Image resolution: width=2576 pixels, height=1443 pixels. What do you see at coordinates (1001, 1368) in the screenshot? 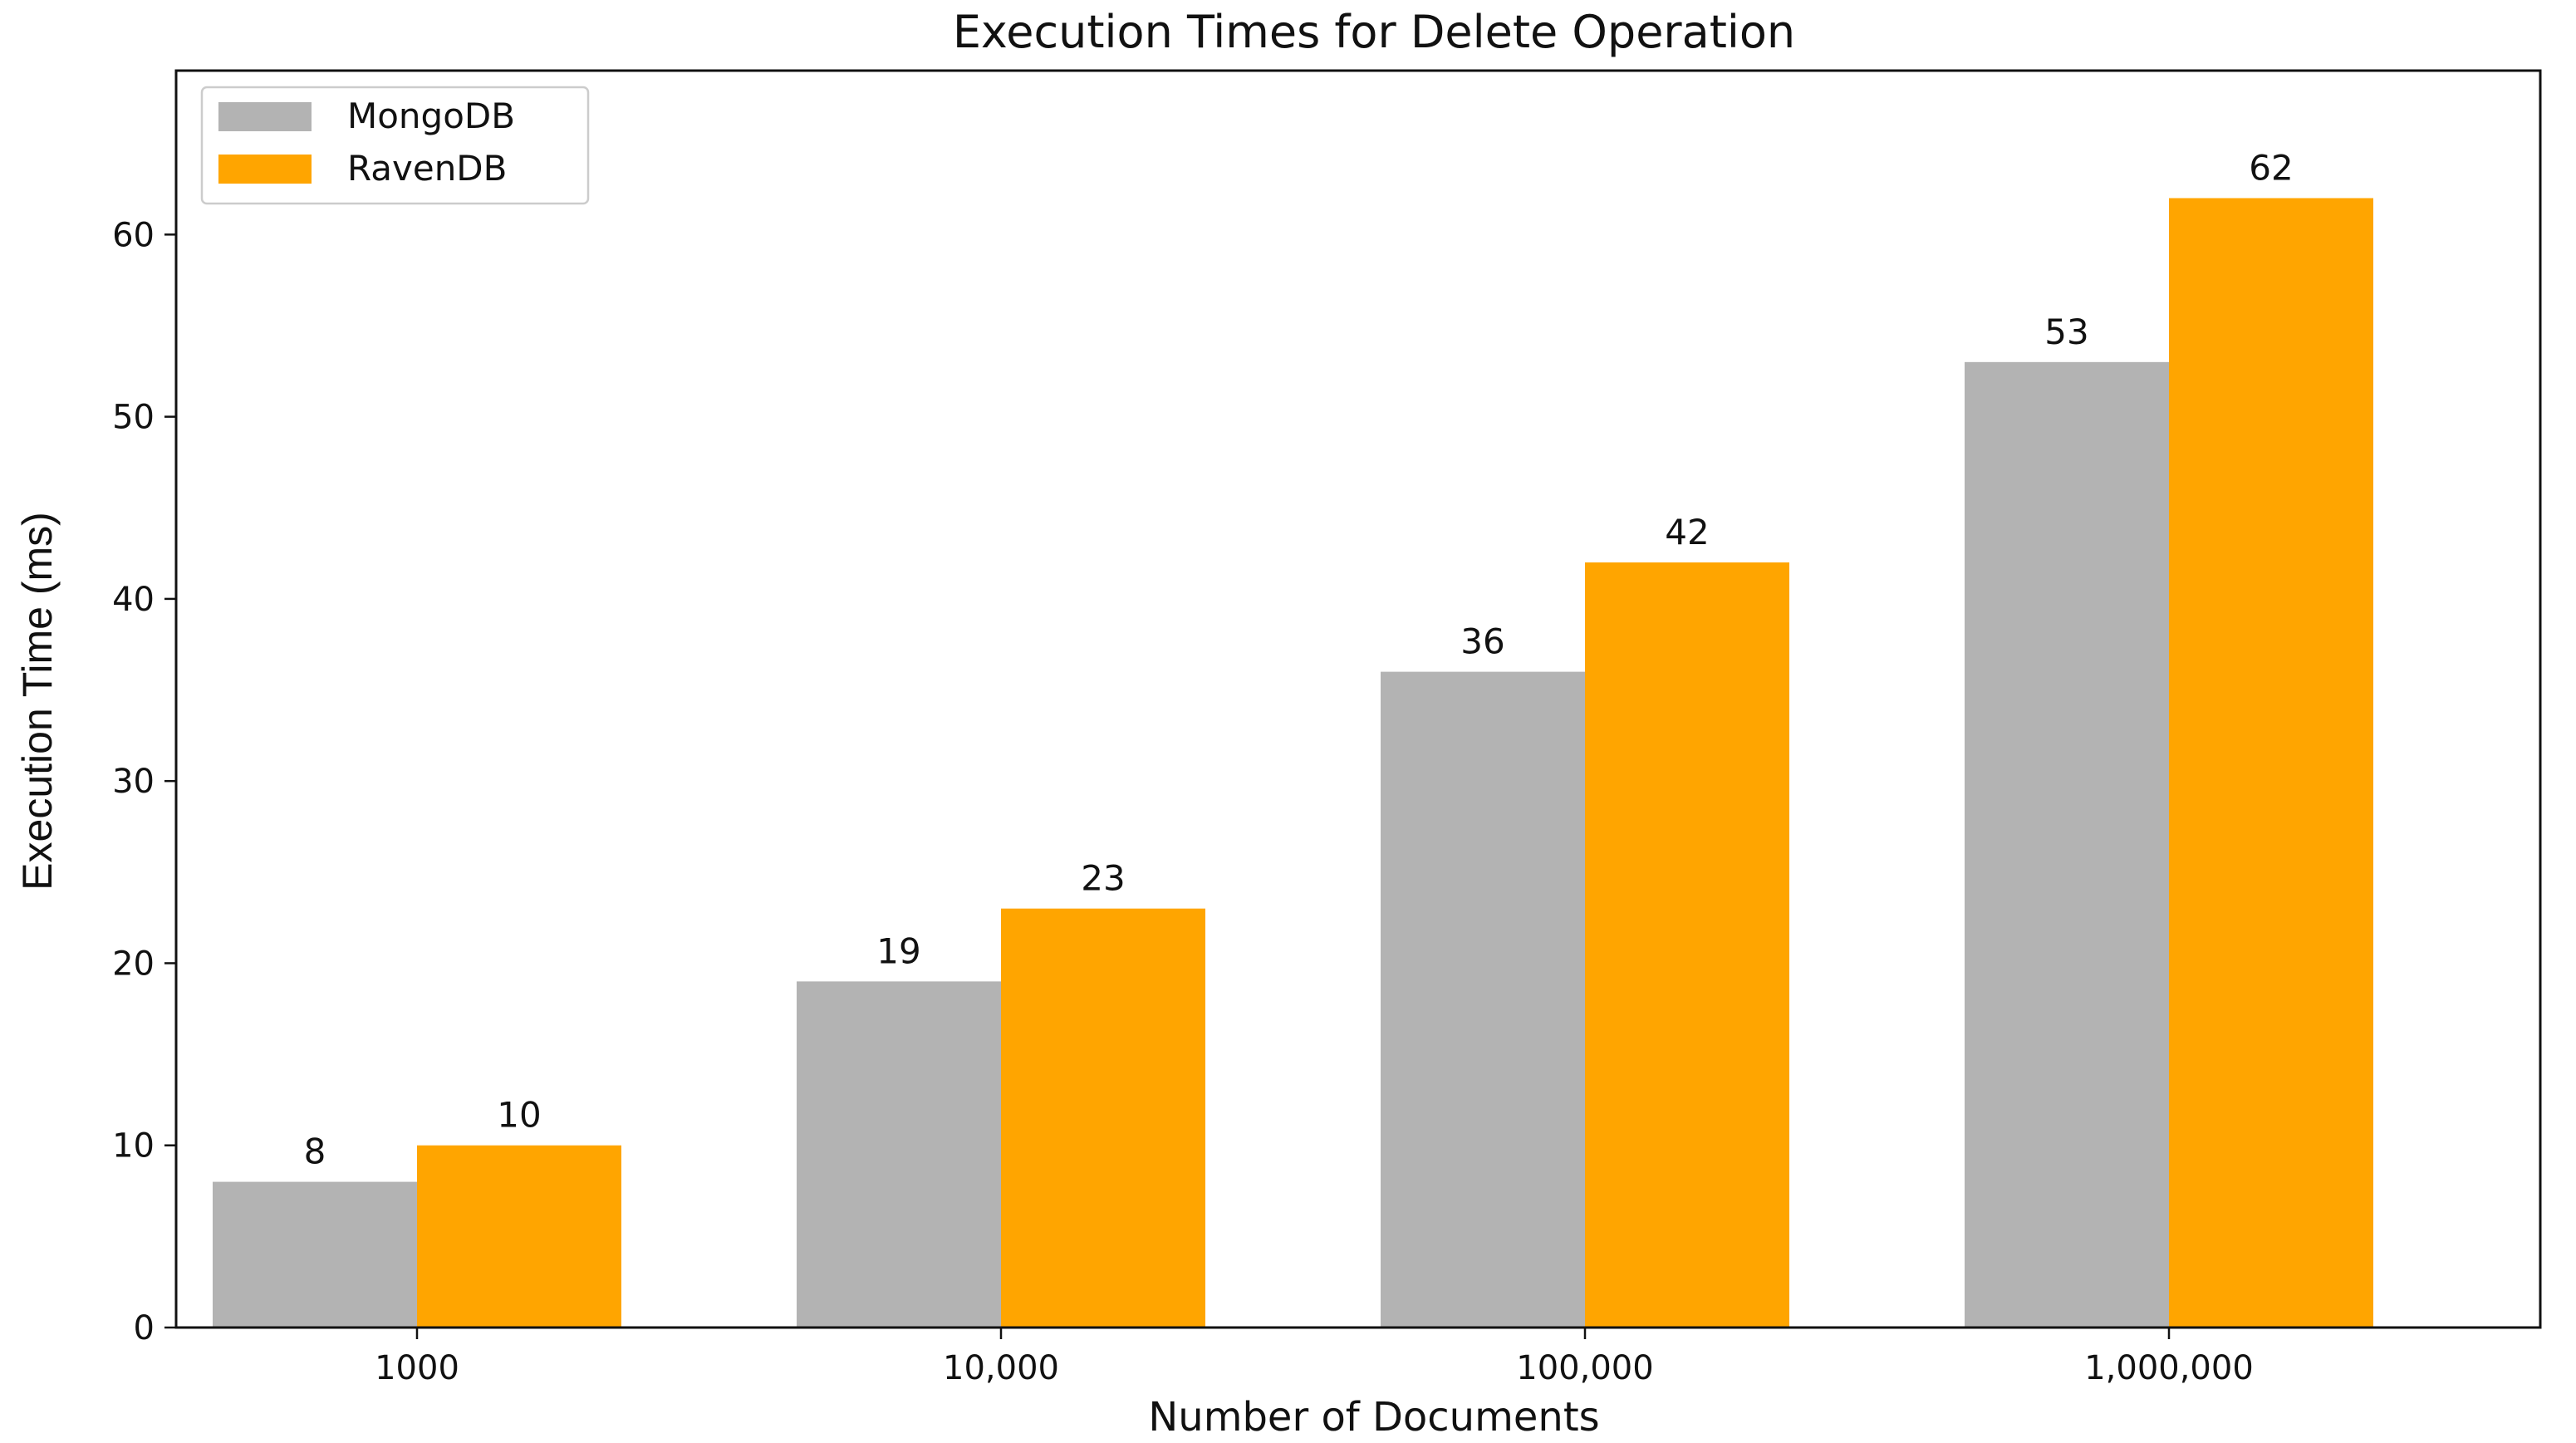
I see `x-tick-label: 10,000` at bounding box center [1001, 1368].